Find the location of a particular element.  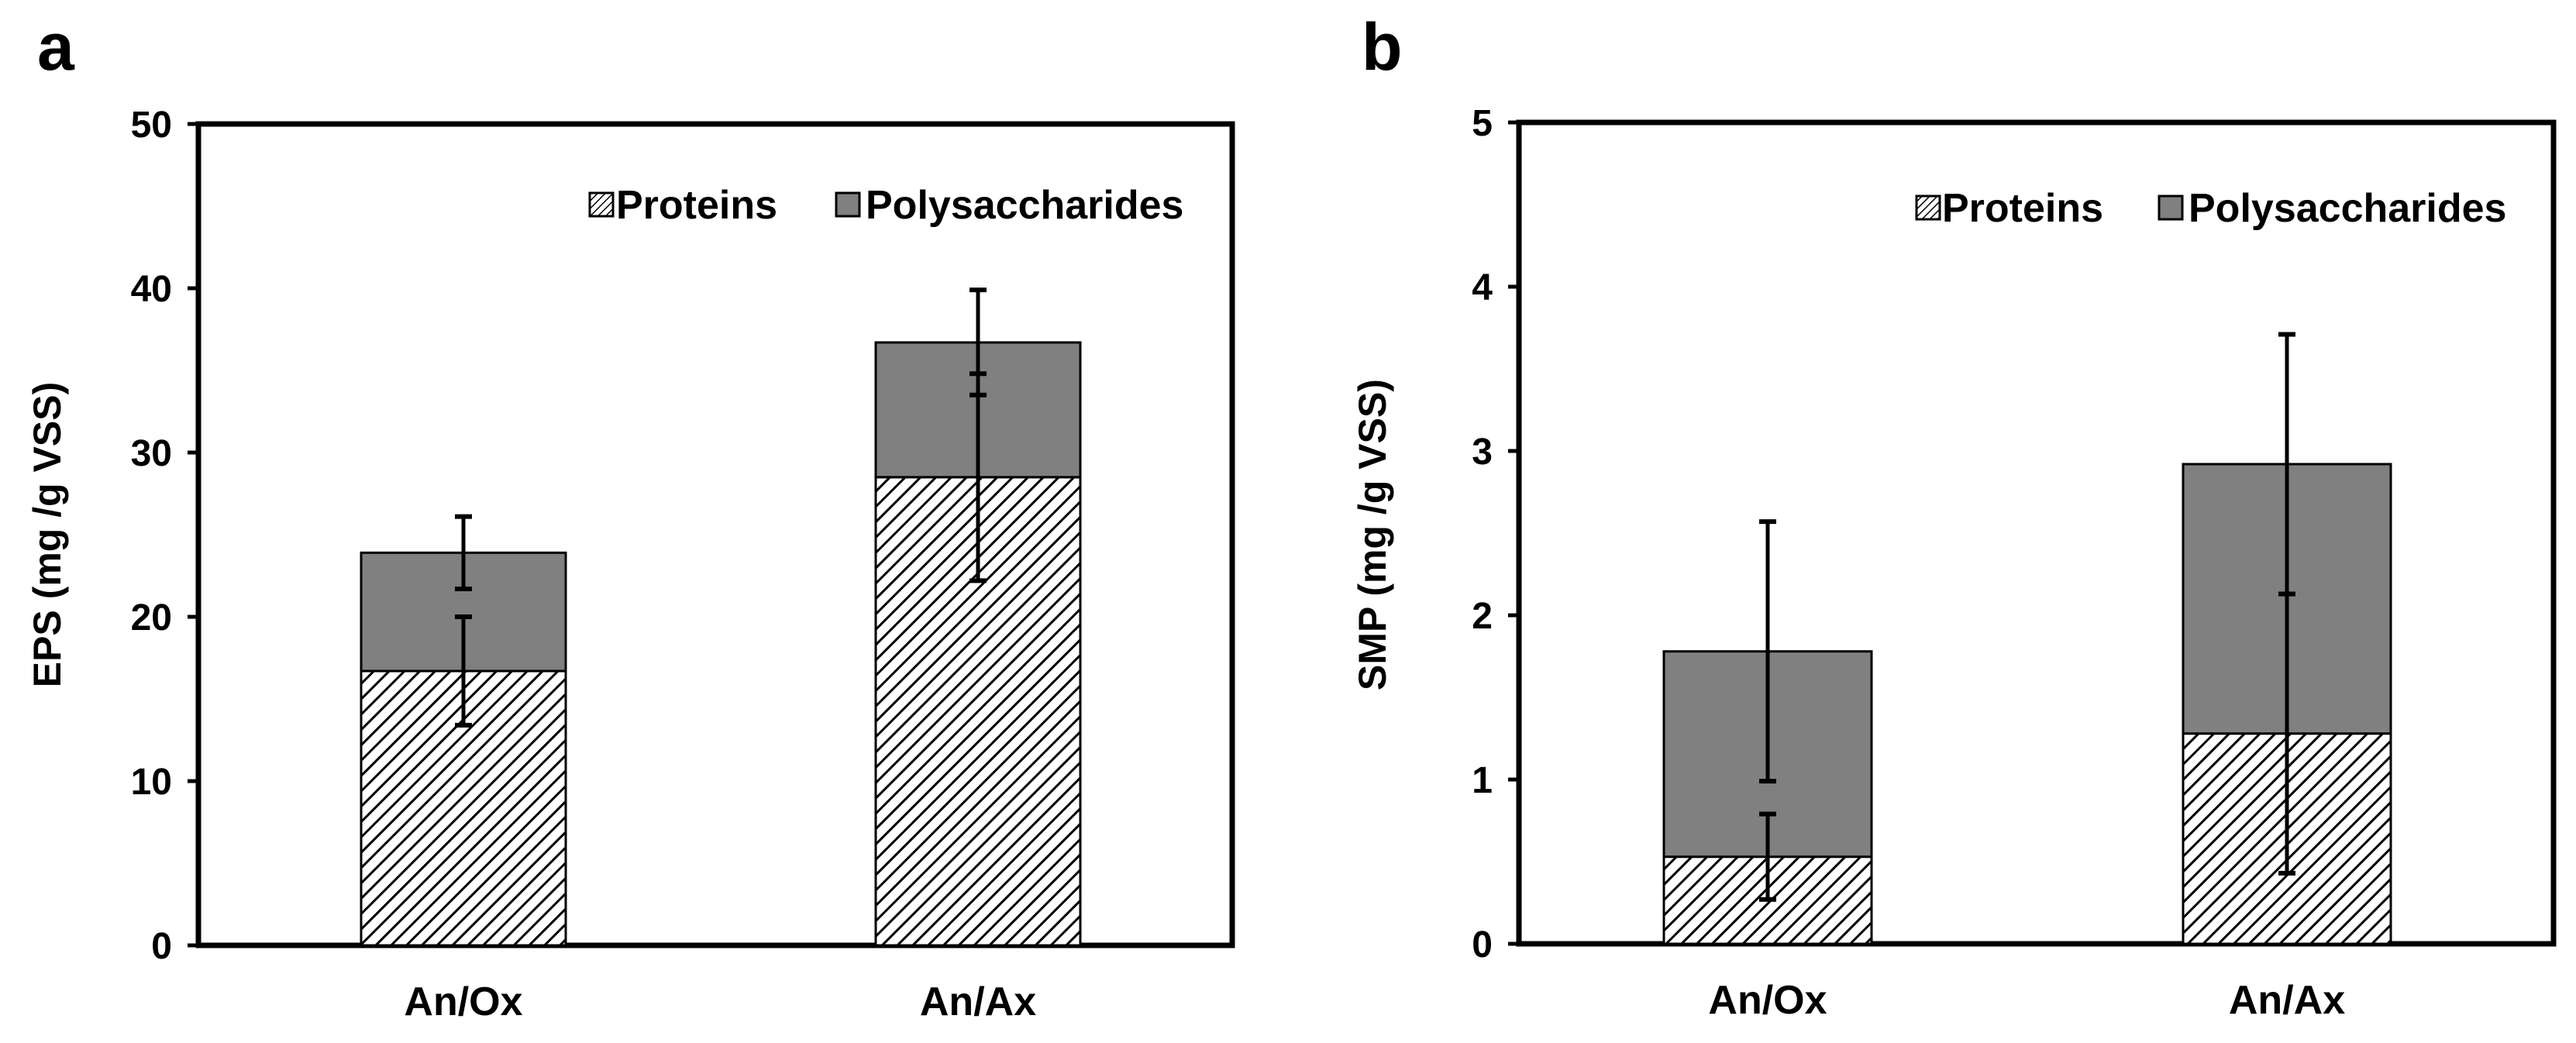

y-axis-label: EPS (mg /g VSS) is located at coordinates (47, 535).